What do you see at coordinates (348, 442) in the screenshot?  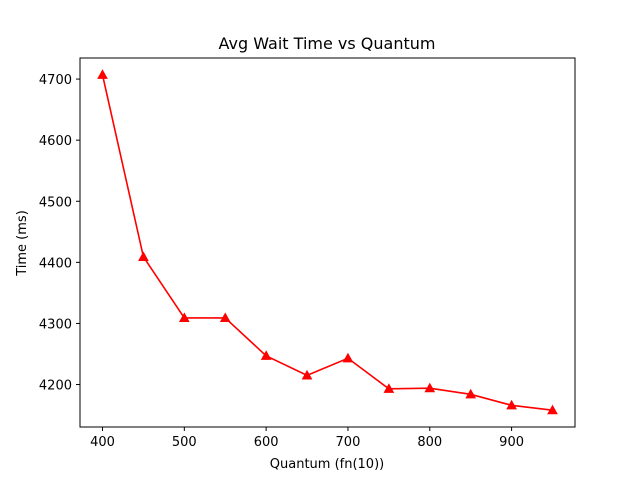 I see `x-tick-label: 700` at bounding box center [348, 442].